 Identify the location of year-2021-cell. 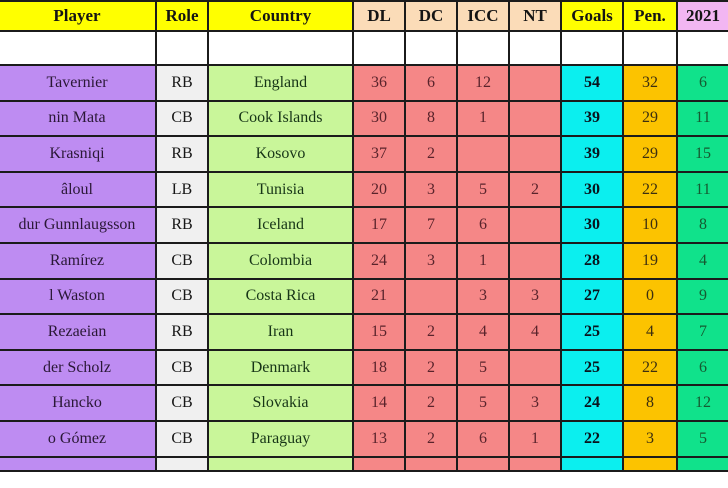
(702, 463).